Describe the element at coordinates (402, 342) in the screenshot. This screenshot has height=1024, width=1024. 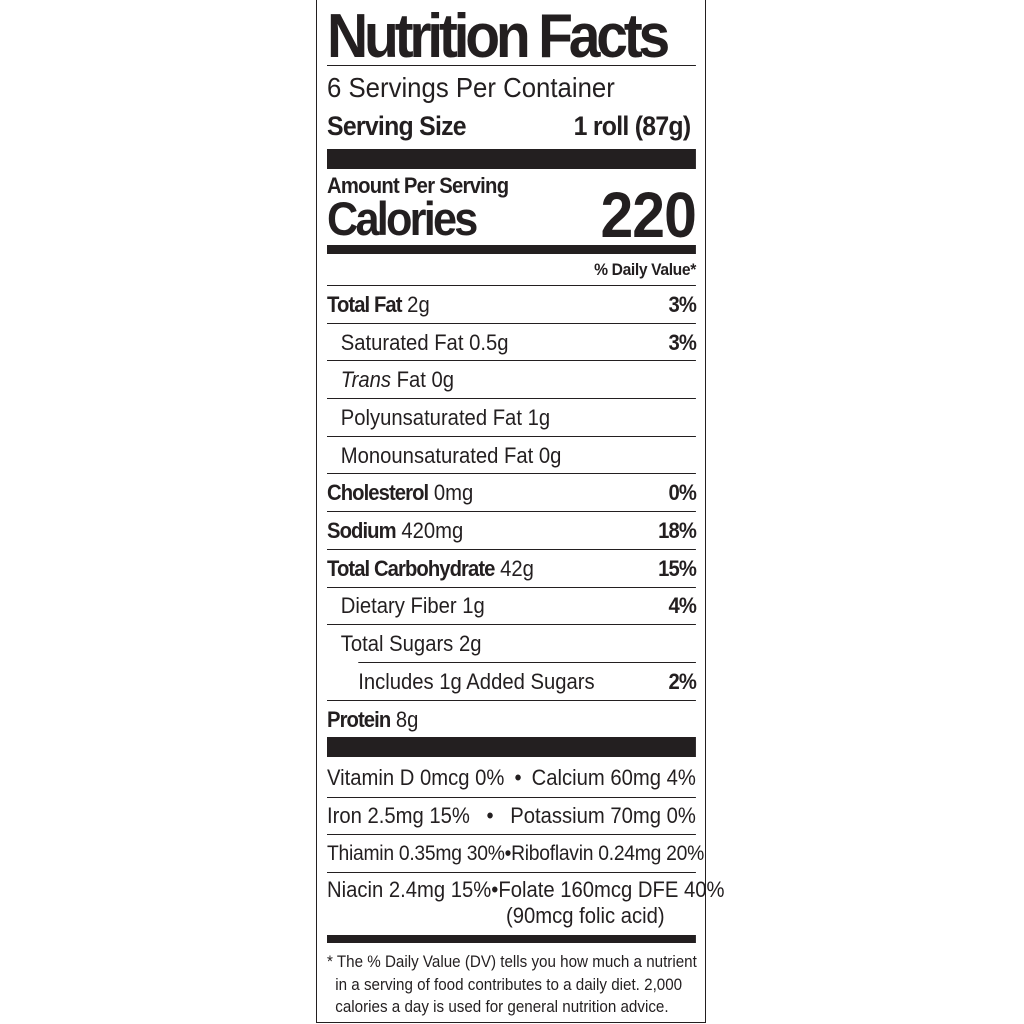
I see `nutrient-name: Saturated Fat` at that location.